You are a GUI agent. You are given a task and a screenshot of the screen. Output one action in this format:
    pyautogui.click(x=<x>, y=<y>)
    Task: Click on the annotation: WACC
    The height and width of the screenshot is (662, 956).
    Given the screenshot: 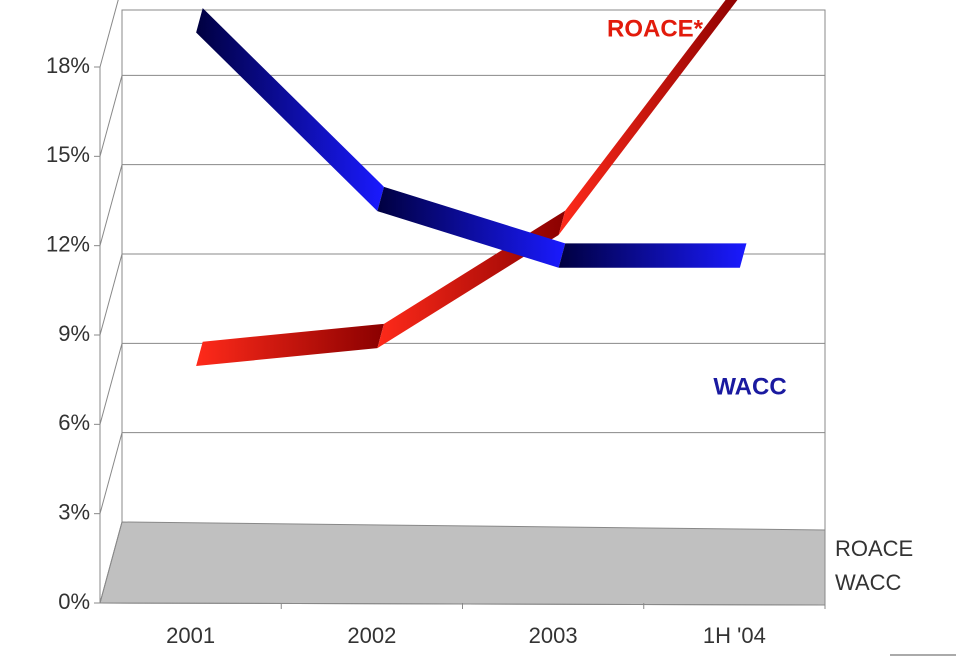 What is the action you would take?
    pyautogui.click(x=749, y=386)
    